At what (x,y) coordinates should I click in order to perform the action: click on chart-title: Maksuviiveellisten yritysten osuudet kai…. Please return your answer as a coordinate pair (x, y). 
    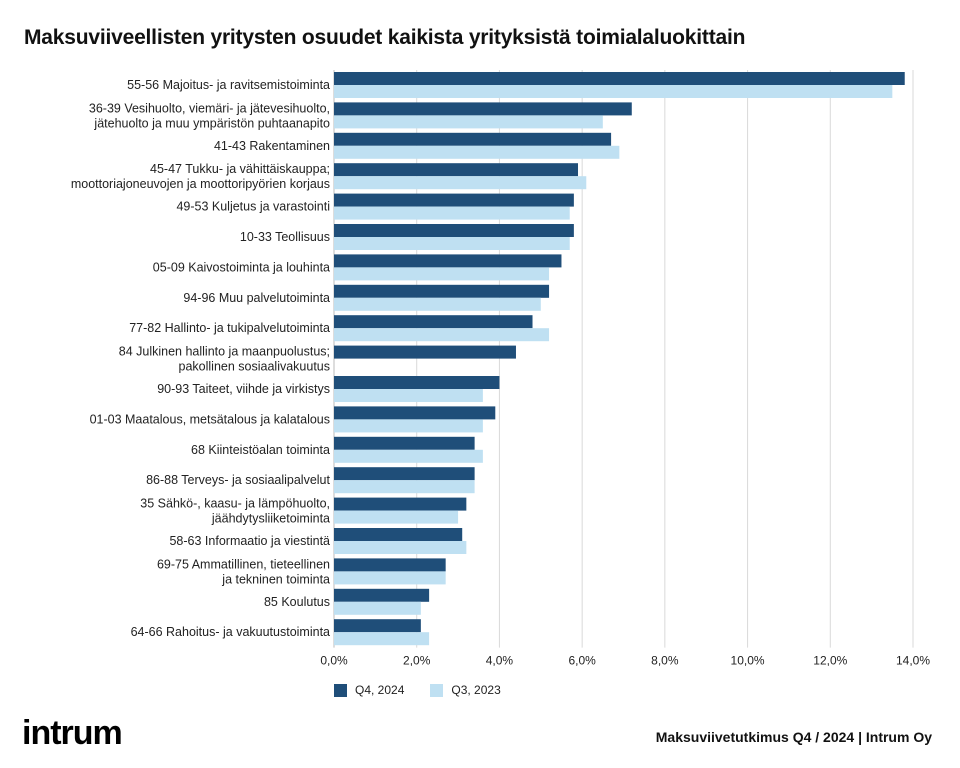
    Looking at the image, I should click on (385, 37).